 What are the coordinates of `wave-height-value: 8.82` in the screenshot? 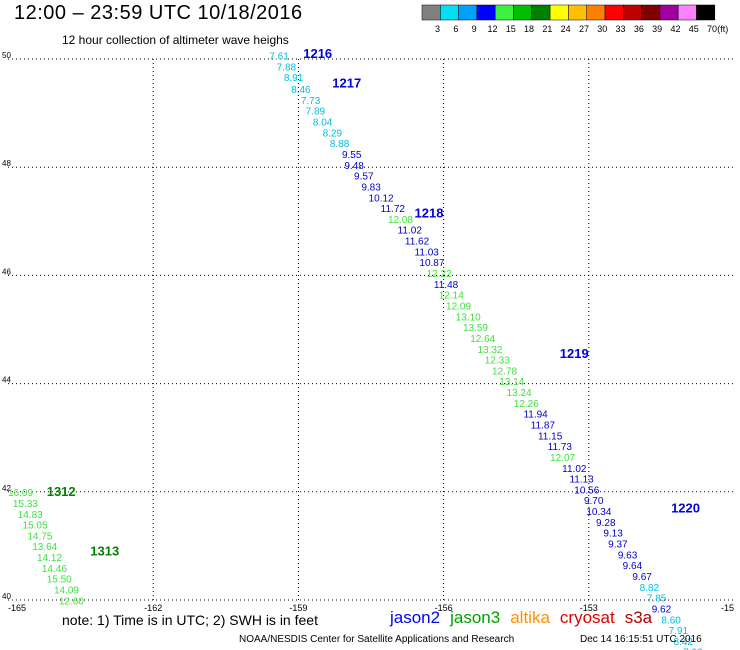 It's located at (650, 588).